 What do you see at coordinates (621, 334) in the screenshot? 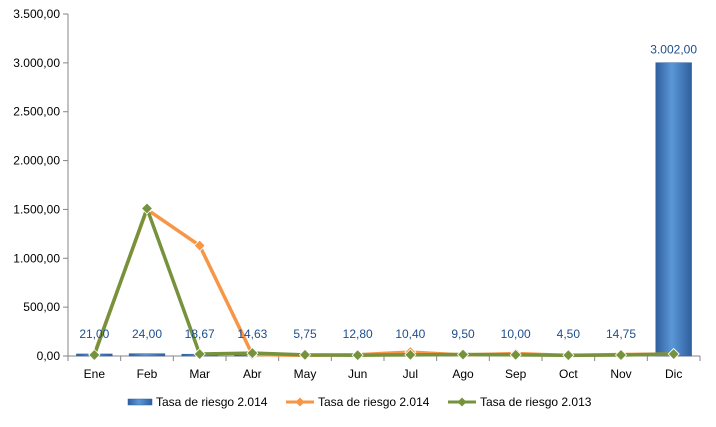
I see `data-label: 14,75` at bounding box center [621, 334].